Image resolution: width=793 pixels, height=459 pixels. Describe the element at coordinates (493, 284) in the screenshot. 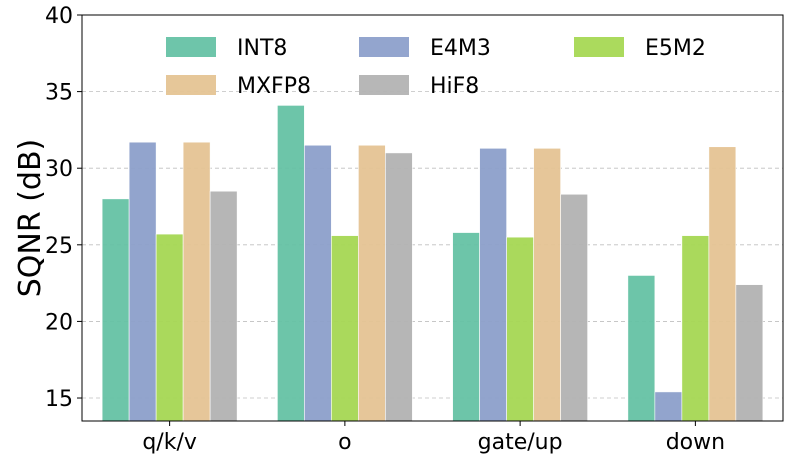

I see `bar-e4m3-gate-up` at that location.